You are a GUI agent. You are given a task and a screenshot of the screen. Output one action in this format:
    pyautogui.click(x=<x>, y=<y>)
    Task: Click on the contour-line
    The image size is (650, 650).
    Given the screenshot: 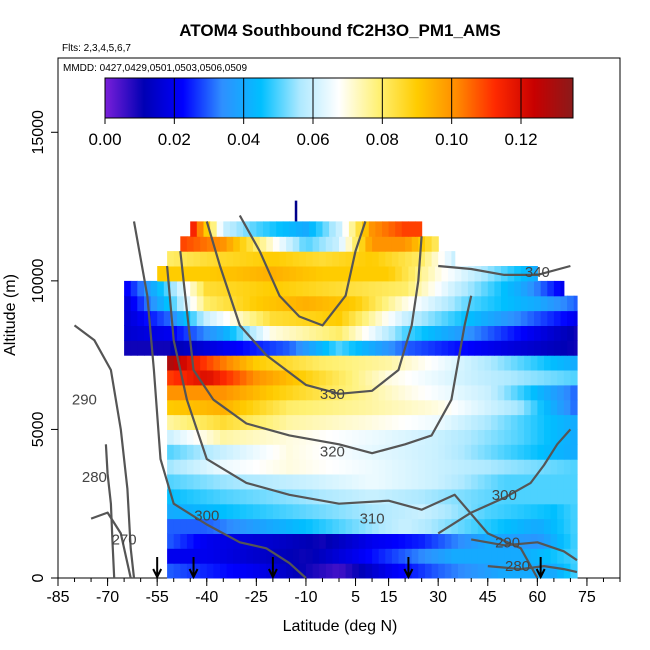 What is the action you would take?
    pyautogui.click(x=219, y=400)
    